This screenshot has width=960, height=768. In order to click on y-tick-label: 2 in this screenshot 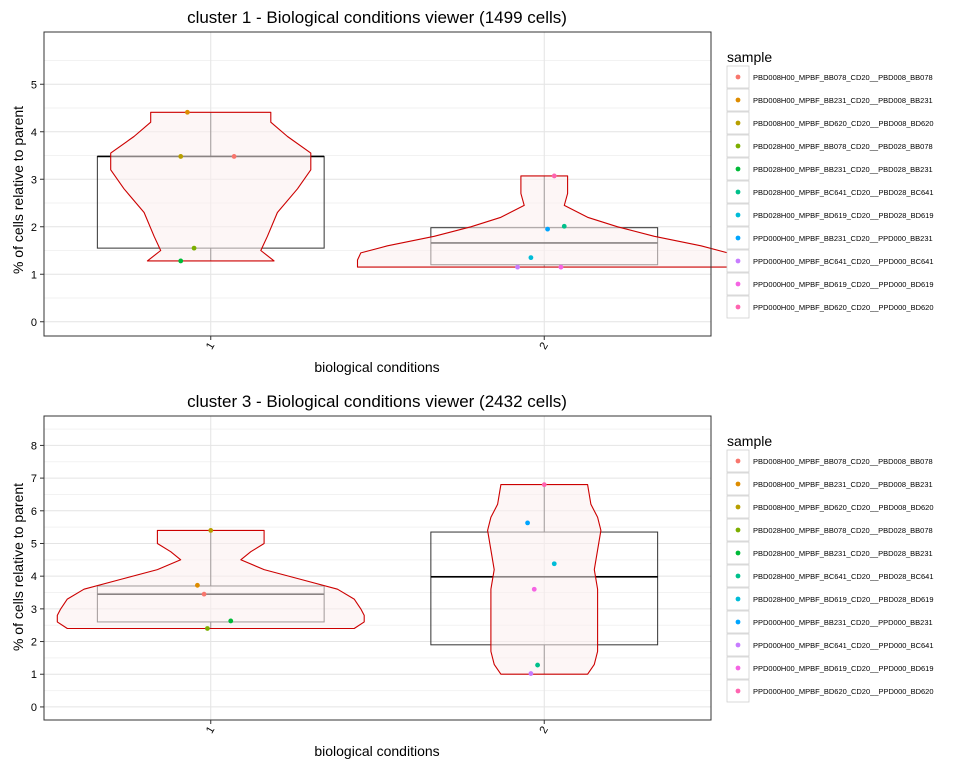, I will do `click(34, 228)`.